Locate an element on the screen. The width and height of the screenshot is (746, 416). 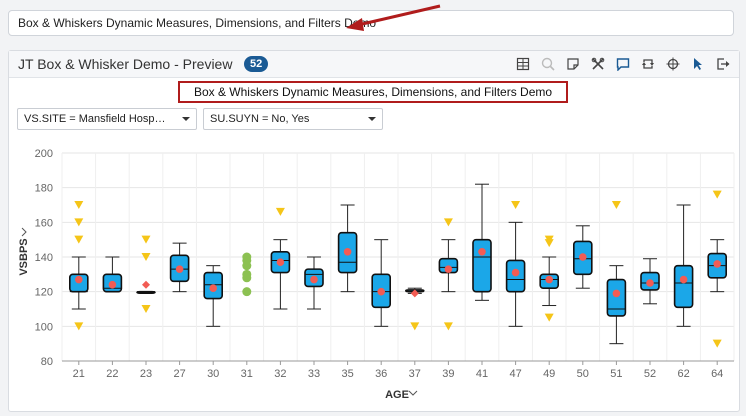
count-badge: 52 is located at coordinates (256, 64).